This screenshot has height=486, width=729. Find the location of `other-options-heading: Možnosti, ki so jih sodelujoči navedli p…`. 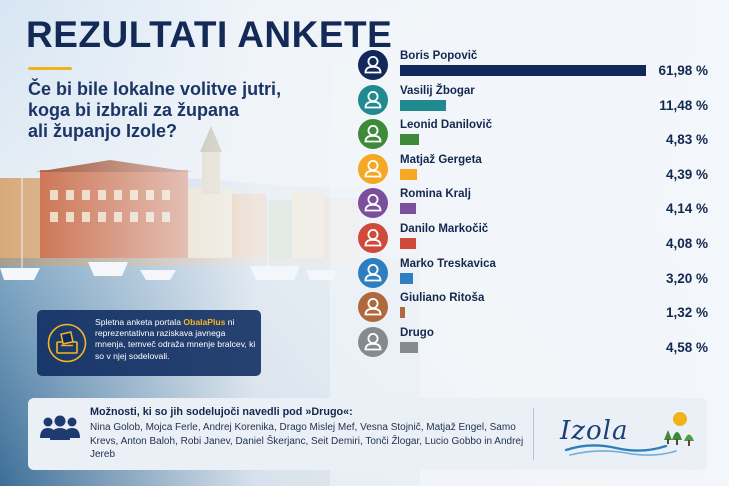

other-options-heading: Možnosti, ki so jih sodelujoči navedli p… is located at coordinates (221, 412).